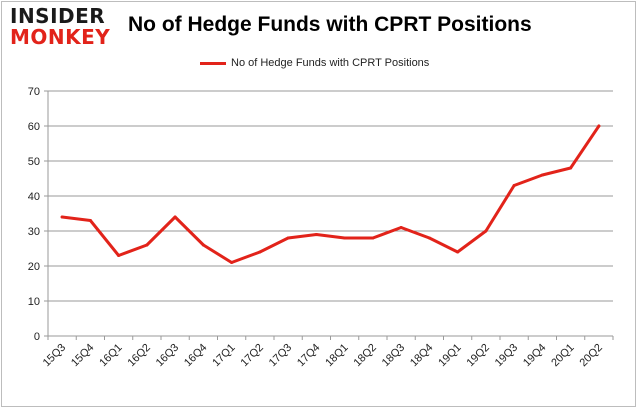 This screenshot has height=408, width=637. What do you see at coordinates (34, 302) in the screenshot?
I see `y-tick-label-10: 10` at bounding box center [34, 302].